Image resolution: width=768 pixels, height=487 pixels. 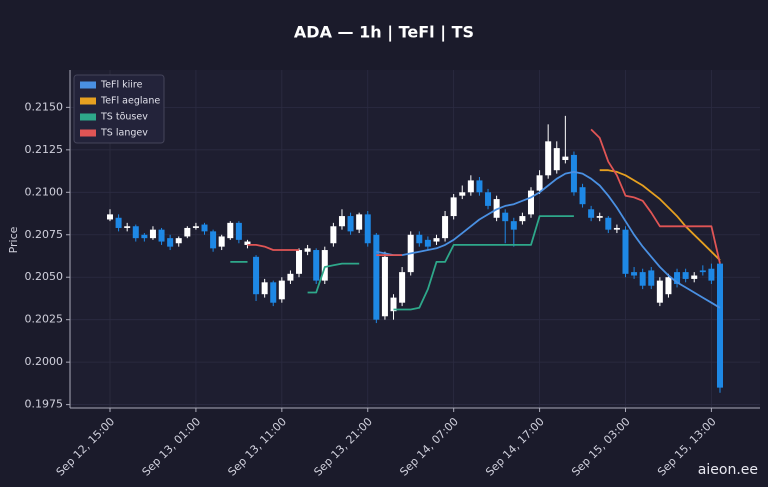 What do you see at coordinates (44, 404) in the screenshot?
I see `y-tick-label: 0.1975` at bounding box center [44, 404].